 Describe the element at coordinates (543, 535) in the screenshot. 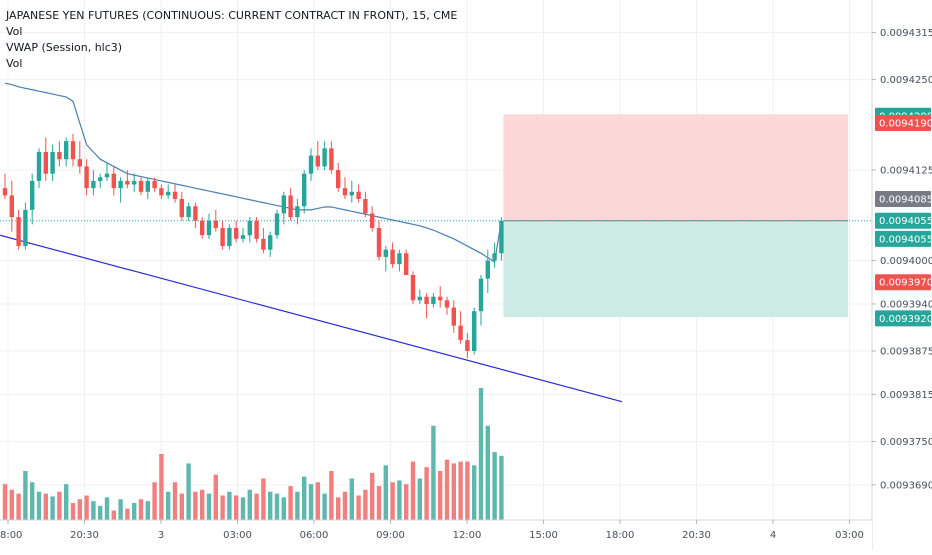

I see `time-tick-label: 15:00` at that location.